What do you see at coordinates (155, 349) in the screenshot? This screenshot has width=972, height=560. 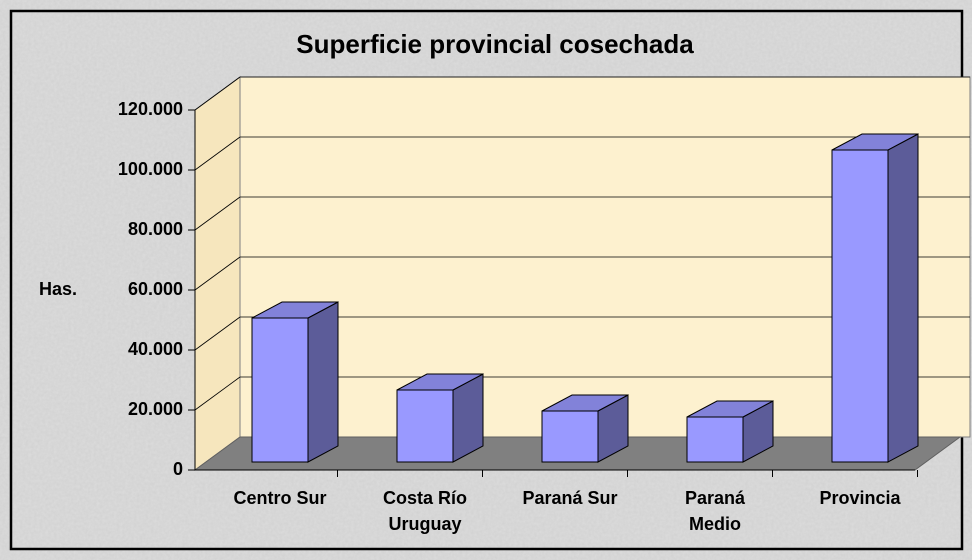 I see `y-tick-label: 40.000` at bounding box center [155, 349].